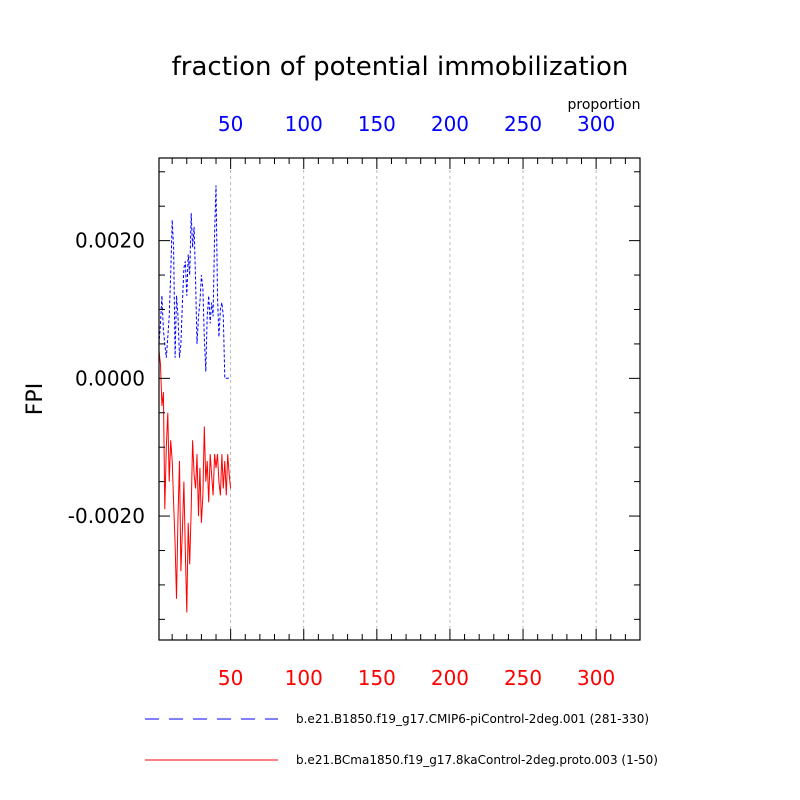 Image resolution: width=800 pixels, height=800 pixels. Describe the element at coordinates (230, 678) in the screenshot. I see `bottom-x-tick-label: 50` at that location.